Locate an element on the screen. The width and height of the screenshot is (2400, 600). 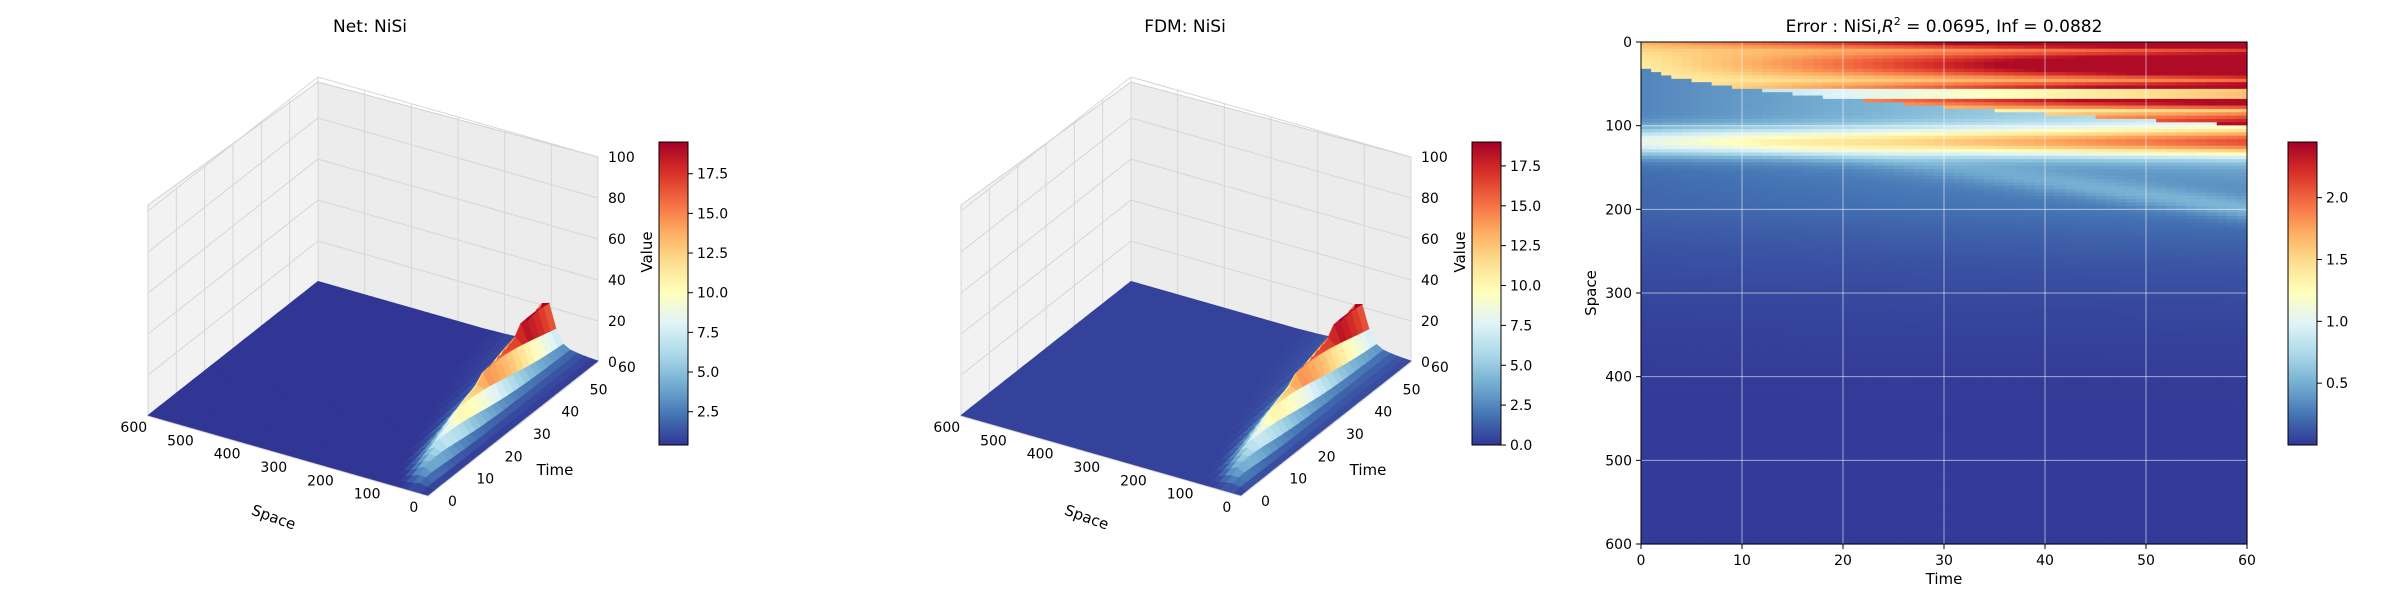
title-prefix: Error : NiSi, is located at coordinates (1834, 27).